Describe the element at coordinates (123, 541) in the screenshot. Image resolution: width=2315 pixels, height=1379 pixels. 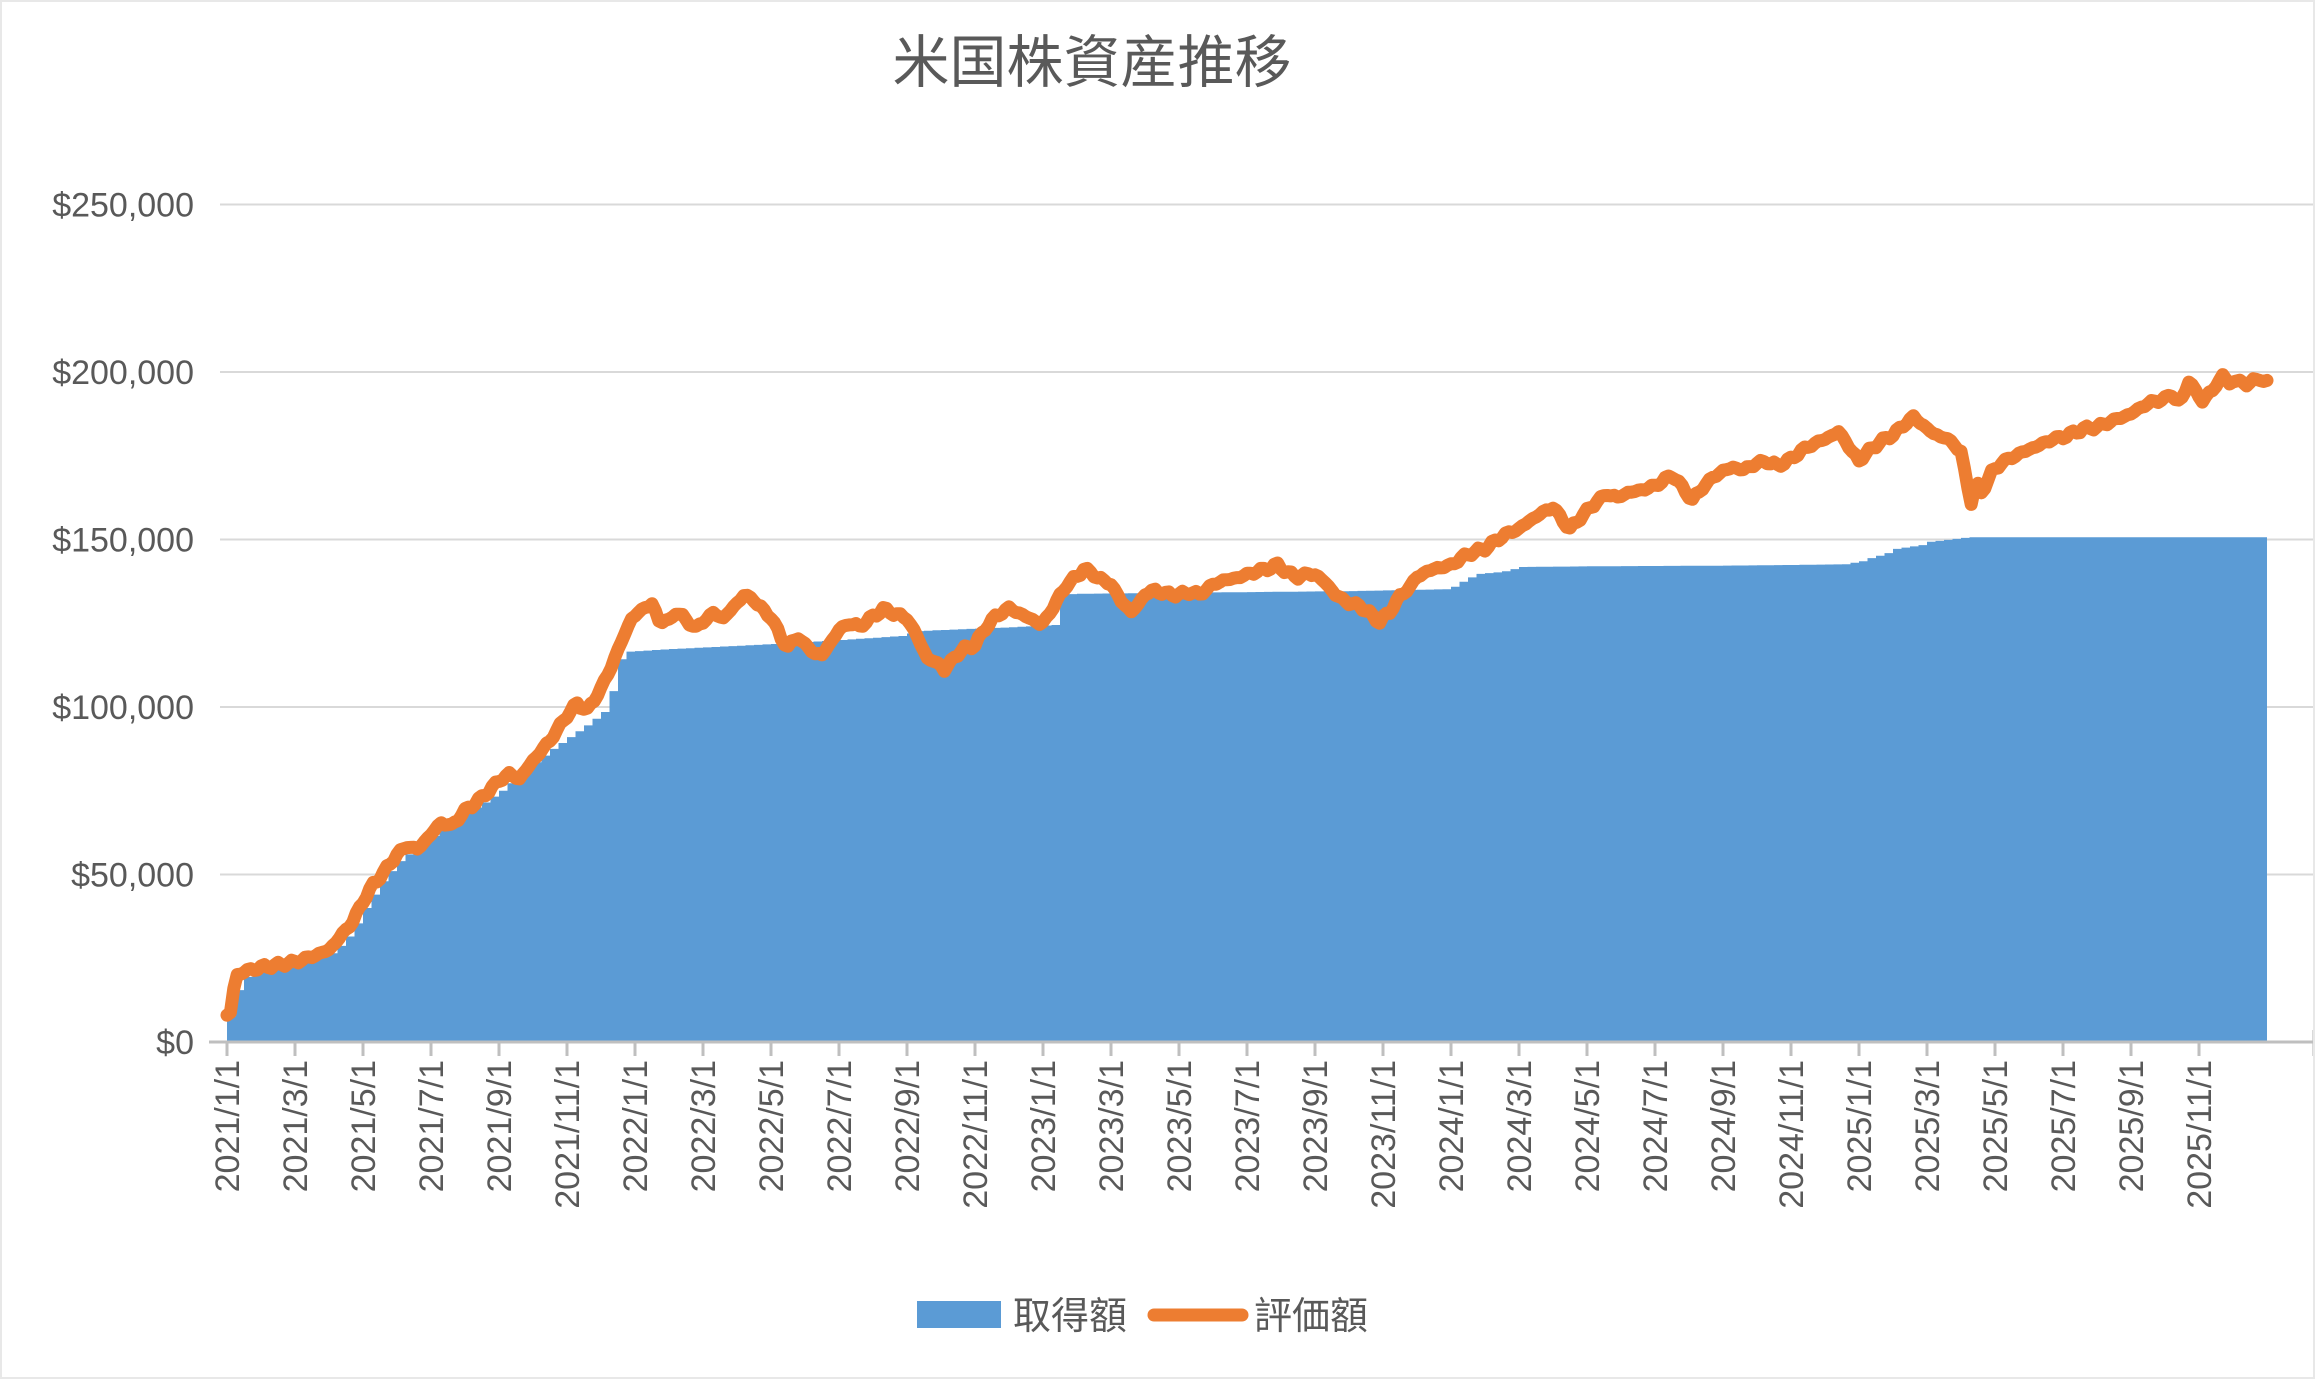
I see `y-tick-label: $150,000` at that location.